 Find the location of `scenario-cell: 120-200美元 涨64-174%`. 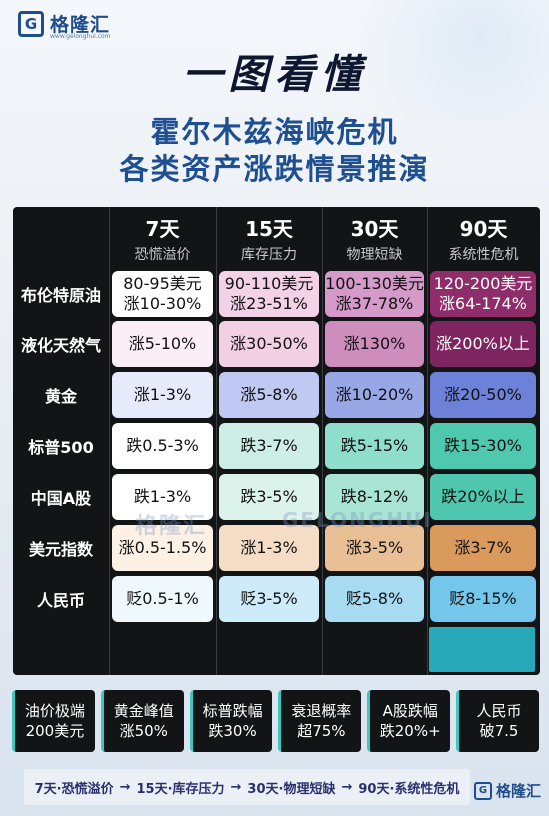

scenario-cell: 120-200美元 涨64-174% is located at coordinates (483, 294).